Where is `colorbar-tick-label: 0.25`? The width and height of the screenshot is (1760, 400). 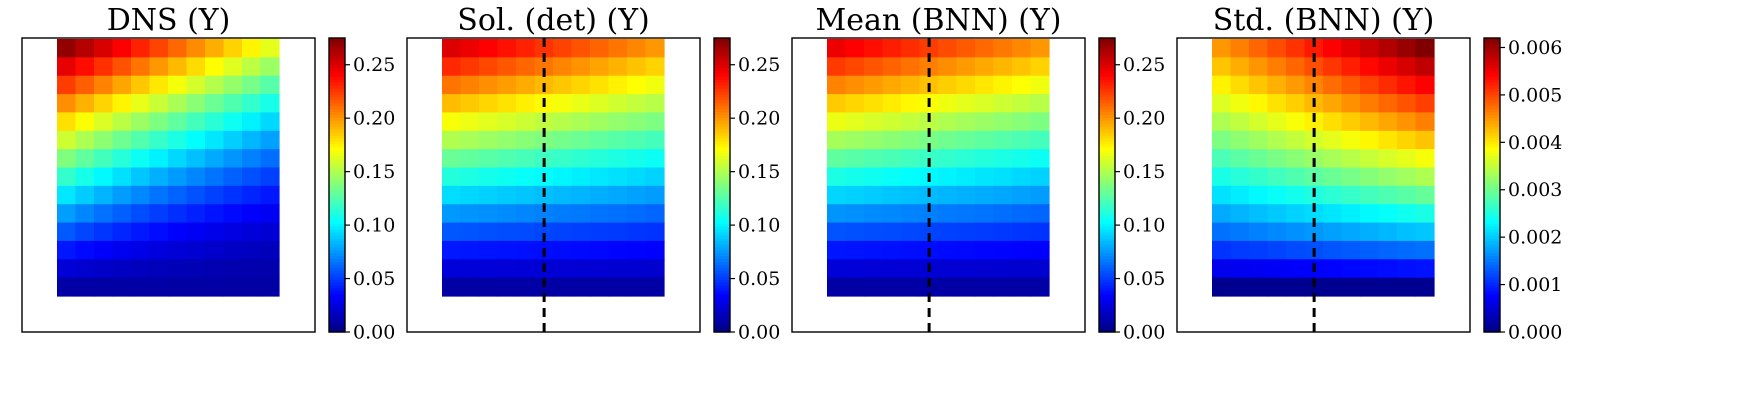
colorbar-tick-label: 0.25 is located at coordinates (374, 65).